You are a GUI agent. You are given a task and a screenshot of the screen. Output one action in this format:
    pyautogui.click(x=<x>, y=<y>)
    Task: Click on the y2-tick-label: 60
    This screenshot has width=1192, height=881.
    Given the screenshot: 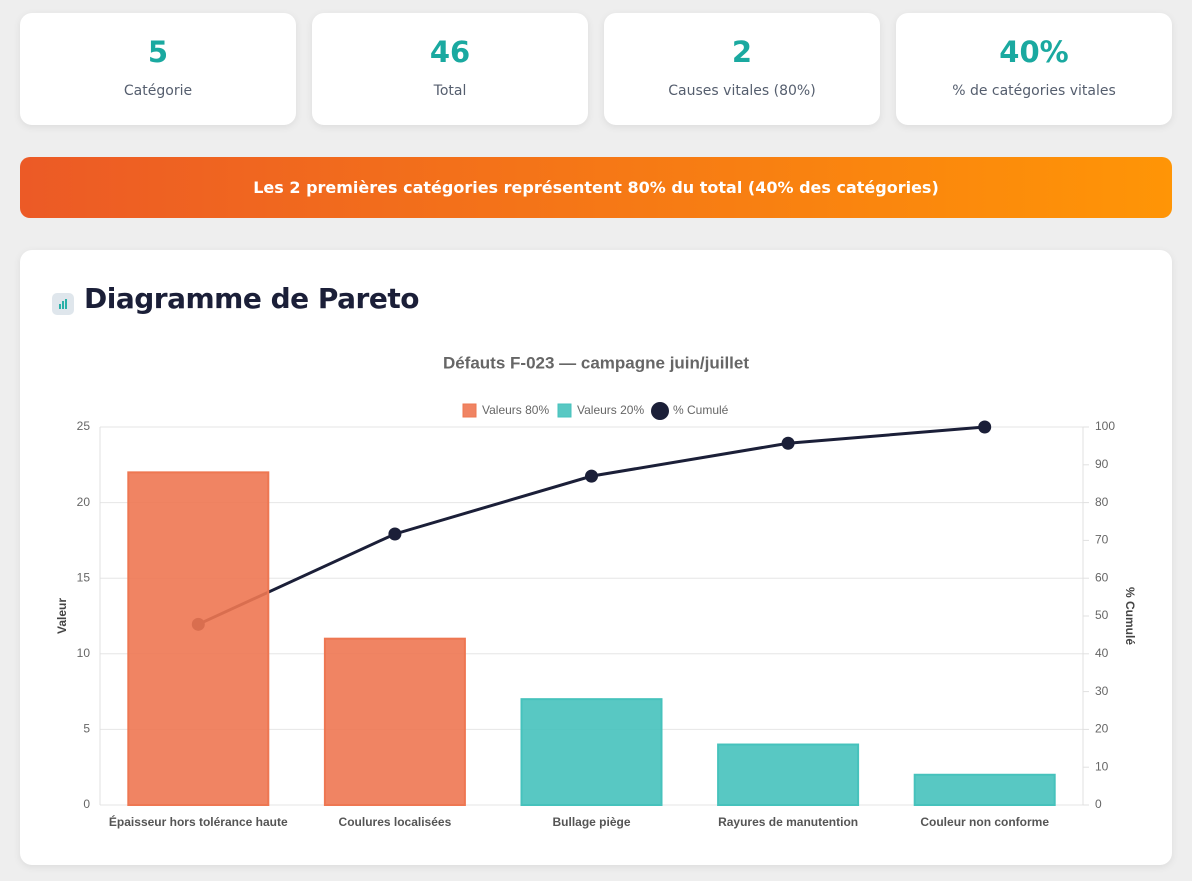 What is the action you would take?
    pyautogui.click(x=1102, y=577)
    